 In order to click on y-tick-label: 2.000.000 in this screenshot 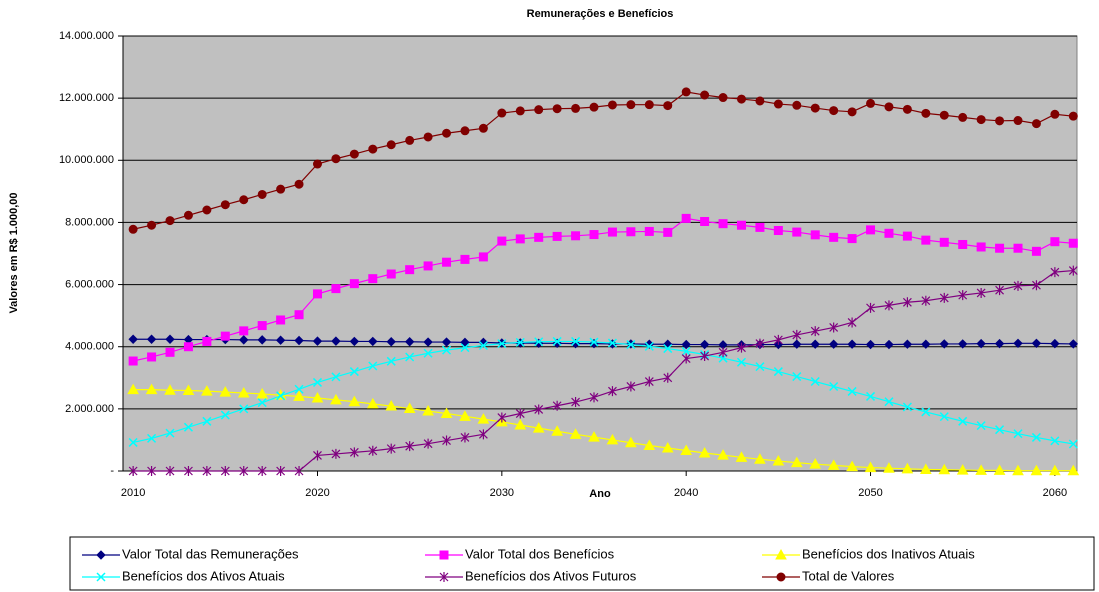, I will do `click(89, 409)`.